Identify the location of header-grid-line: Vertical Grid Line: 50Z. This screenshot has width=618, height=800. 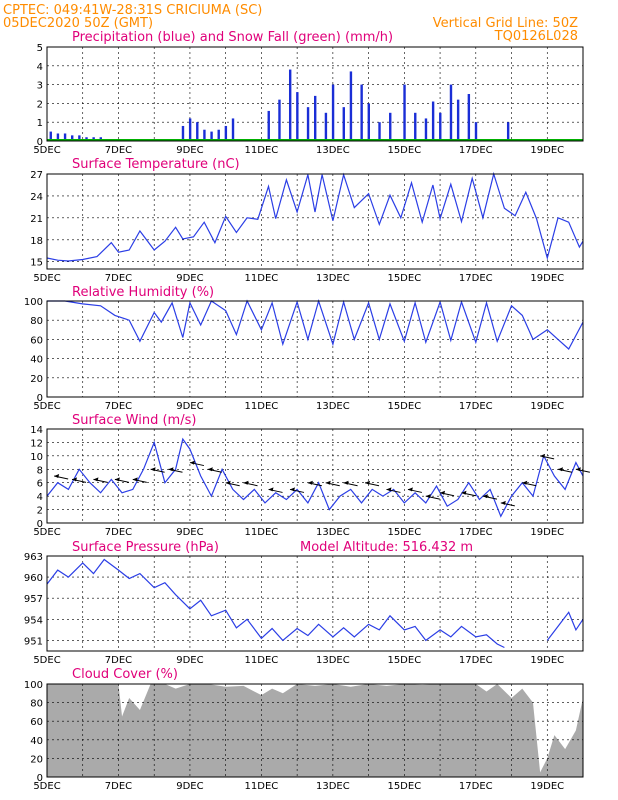
(505, 23).